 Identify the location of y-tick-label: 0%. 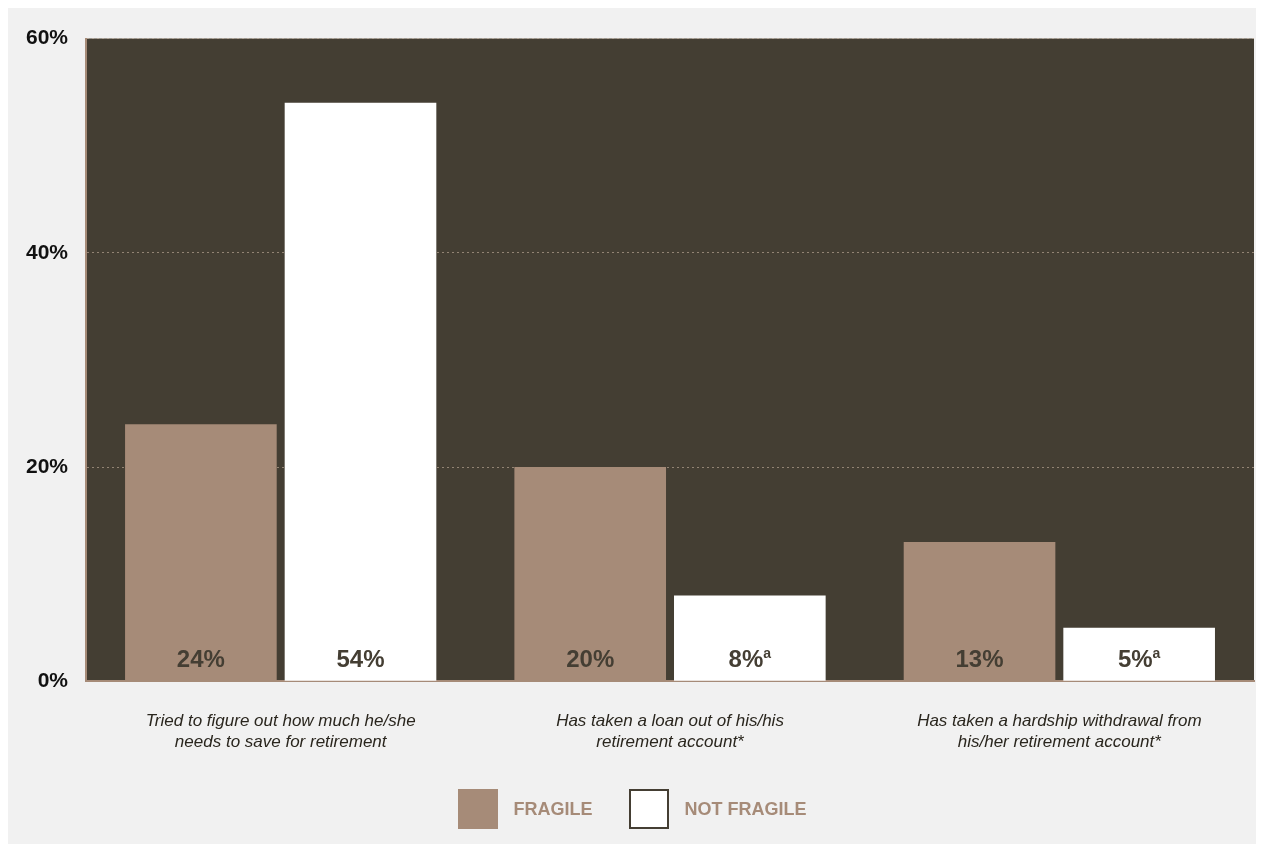
(53, 679).